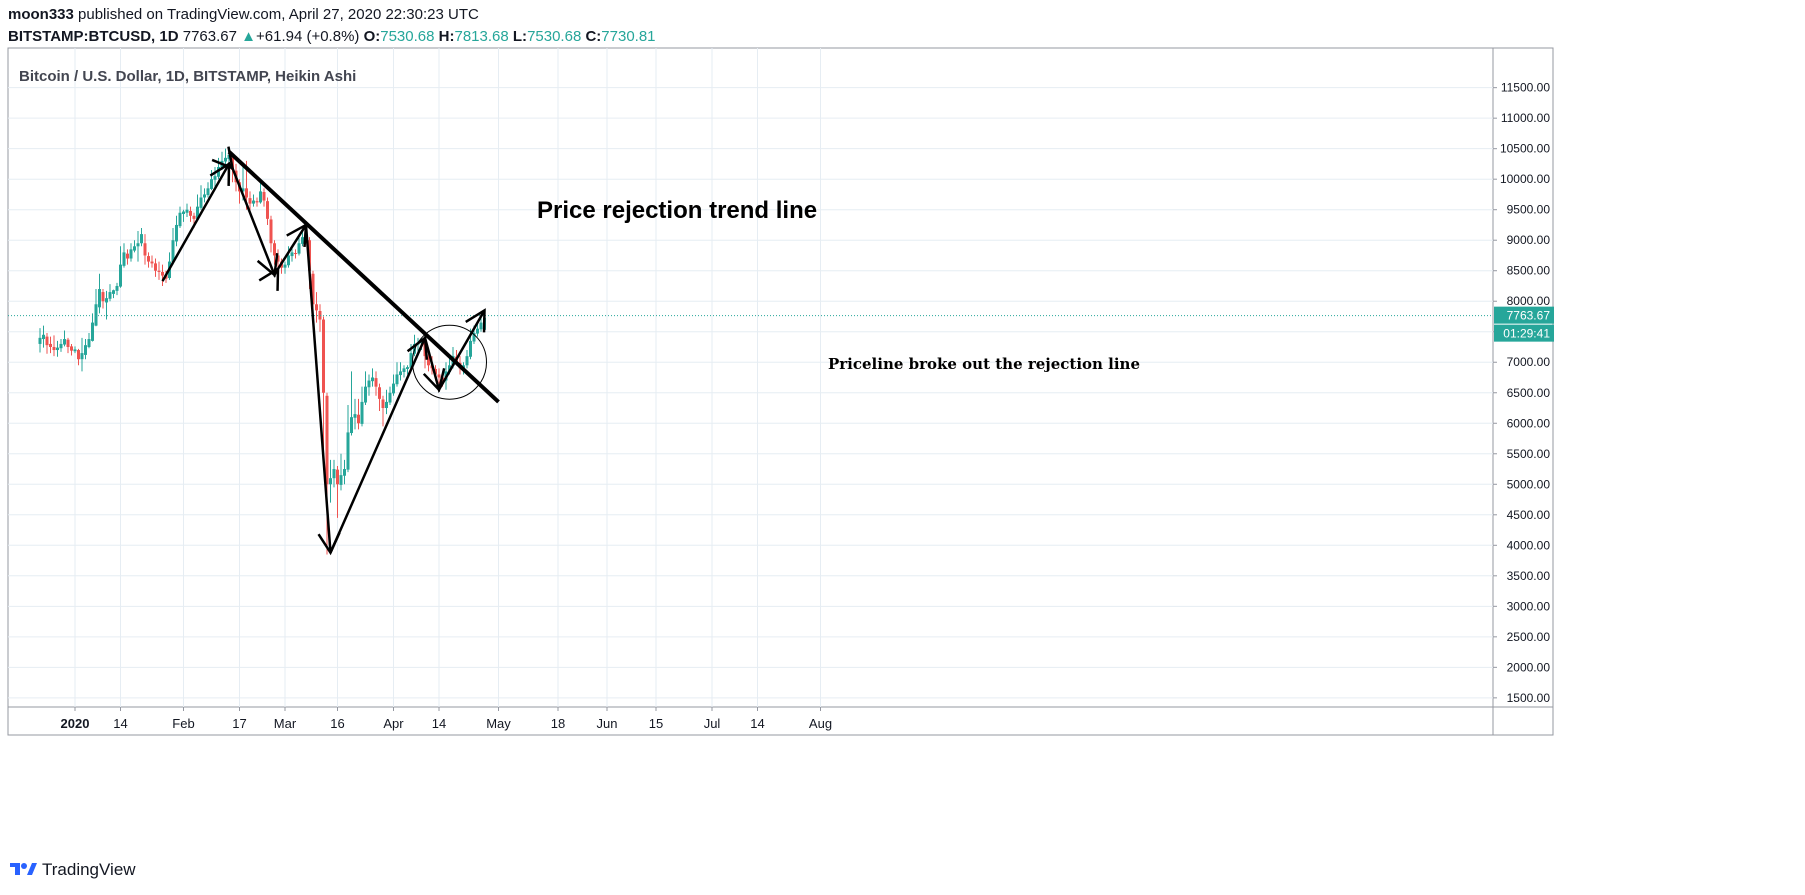  I want to click on x-tick-label: Jul, so click(712, 723).